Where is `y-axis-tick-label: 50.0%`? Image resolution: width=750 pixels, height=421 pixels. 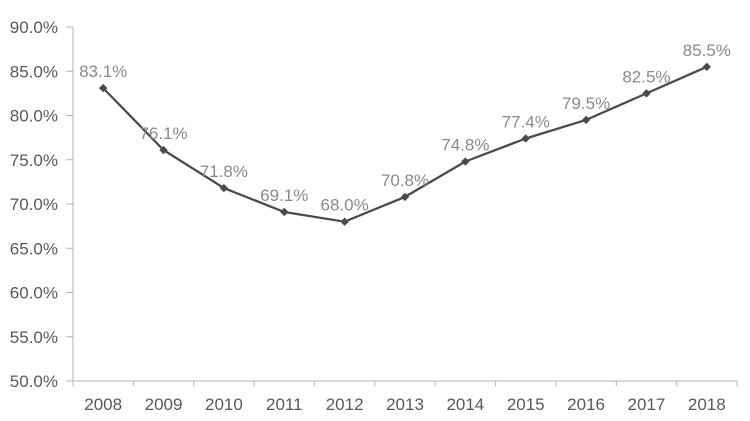
y-axis-tick-label: 50.0% is located at coordinates (34, 381).